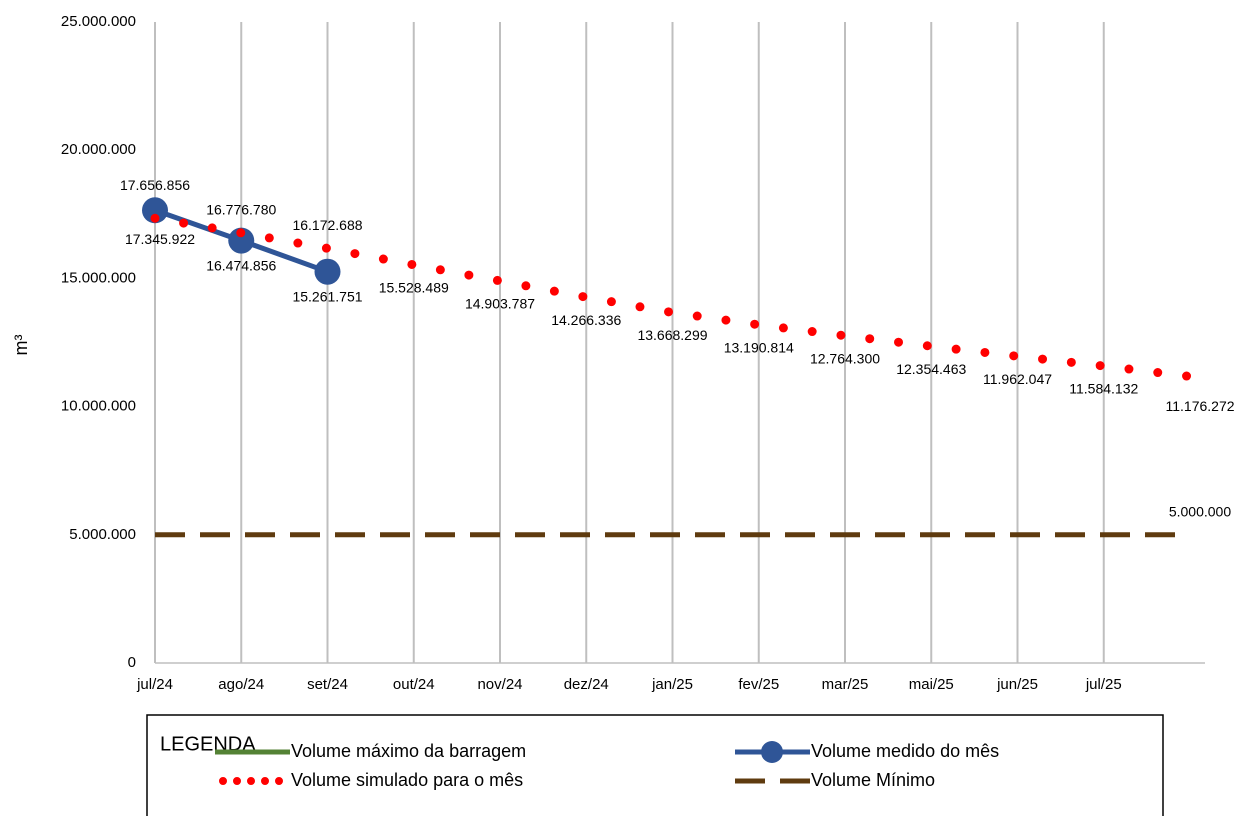 This screenshot has width=1237, height=816. I want to click on data-label: 12.354.463, so click(931, 369).